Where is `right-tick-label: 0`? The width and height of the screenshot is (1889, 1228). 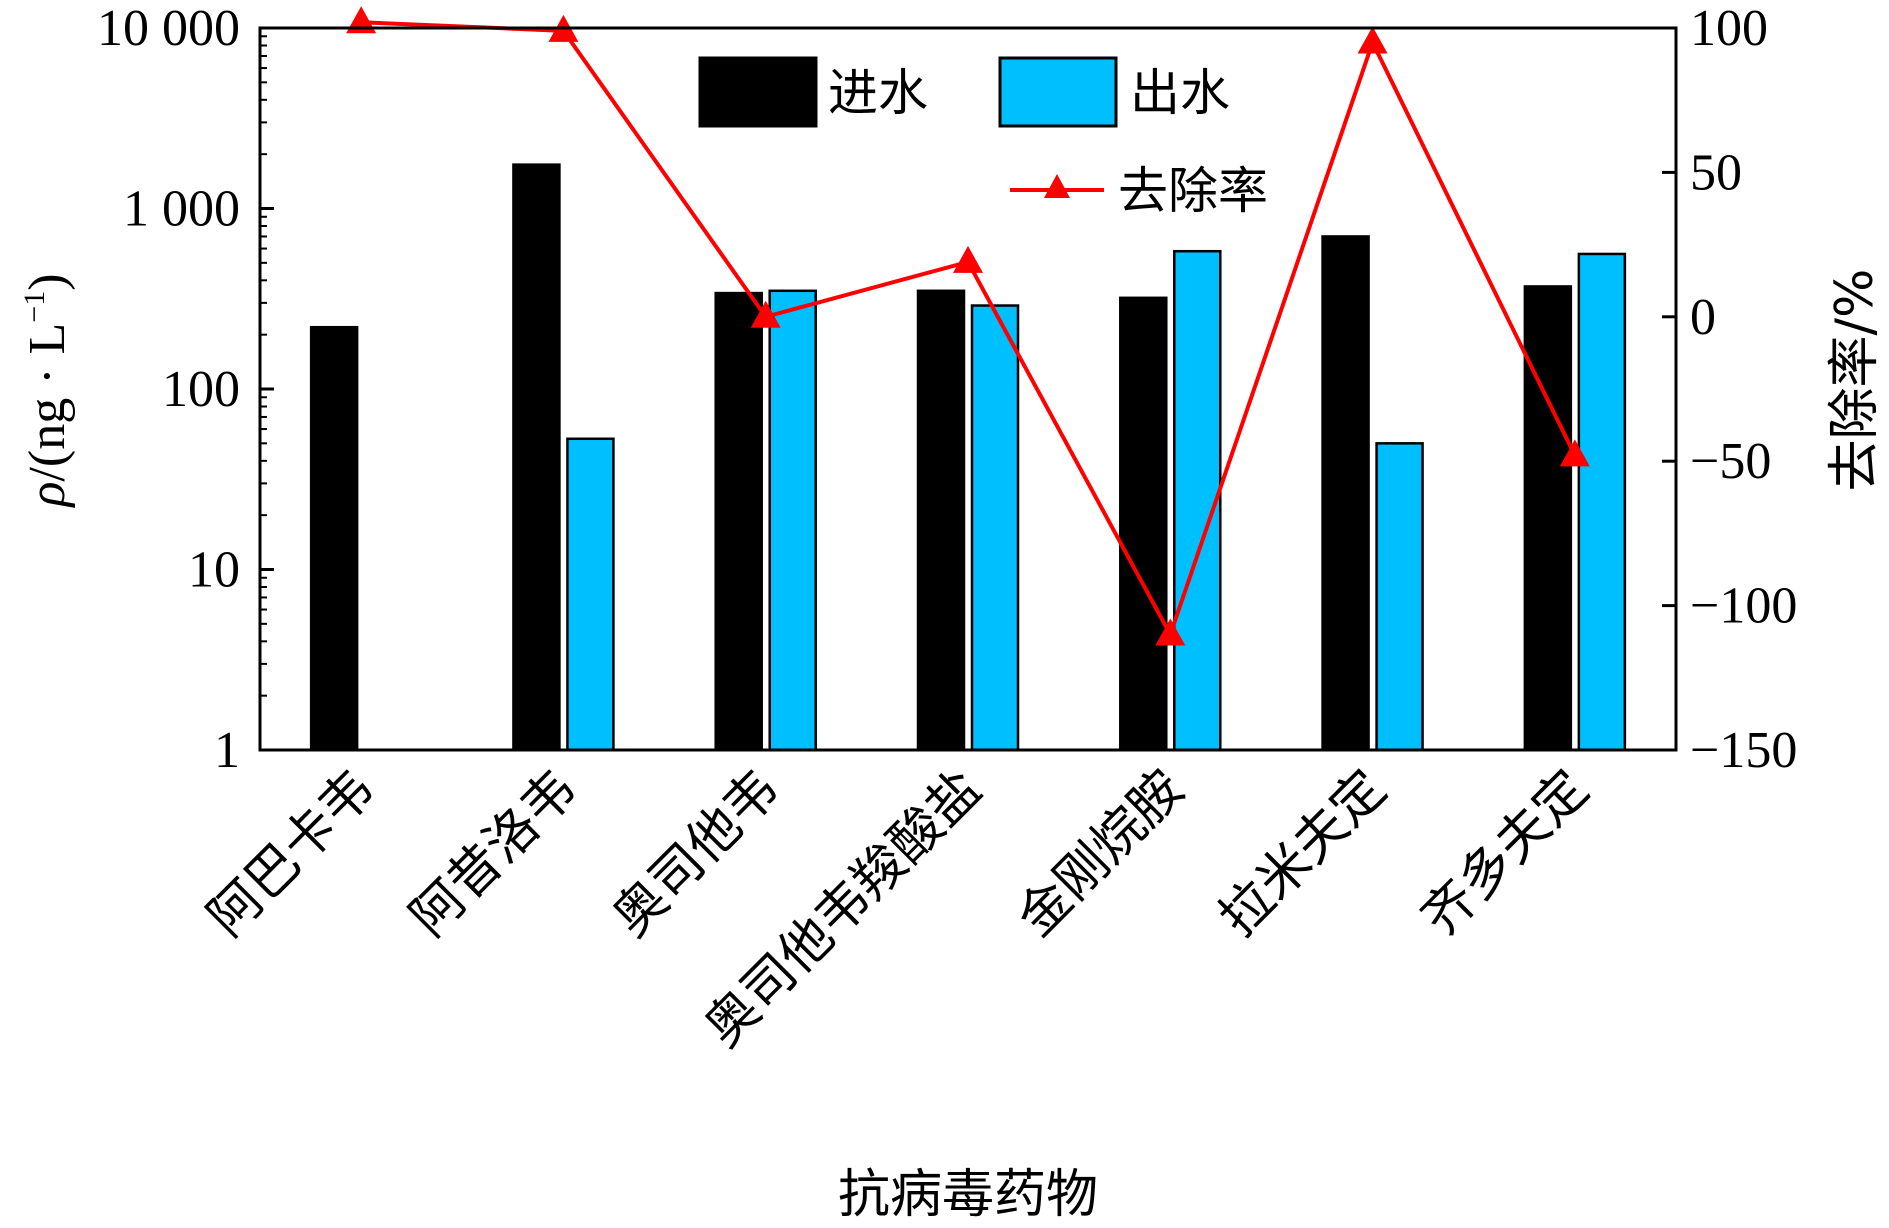
right-tick-label: 0 is located at coordinates (1703, 317).